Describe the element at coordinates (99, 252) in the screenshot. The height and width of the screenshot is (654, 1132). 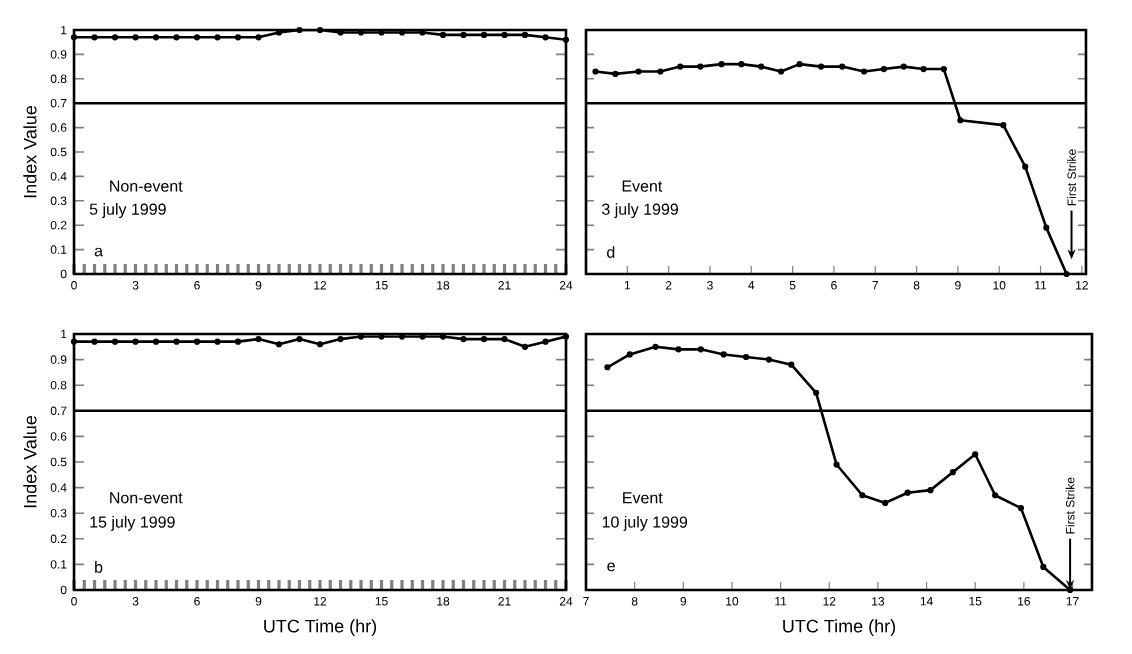
I see `annotation: a` at that location.